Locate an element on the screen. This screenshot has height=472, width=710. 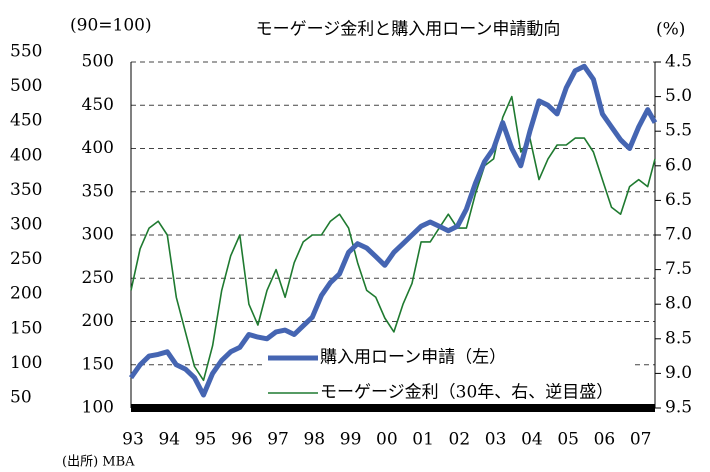
x-axis-bar is located at coordinates (393, 408).